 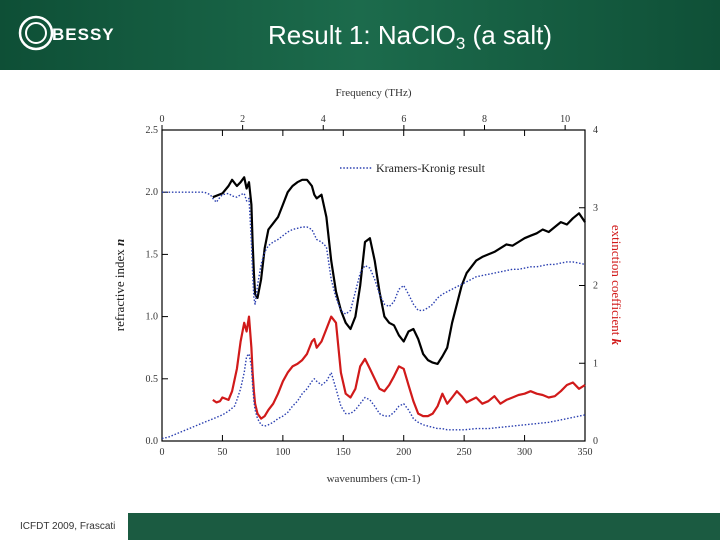 I want to click on x-tick-label: 250, so click(x=464, y=452).